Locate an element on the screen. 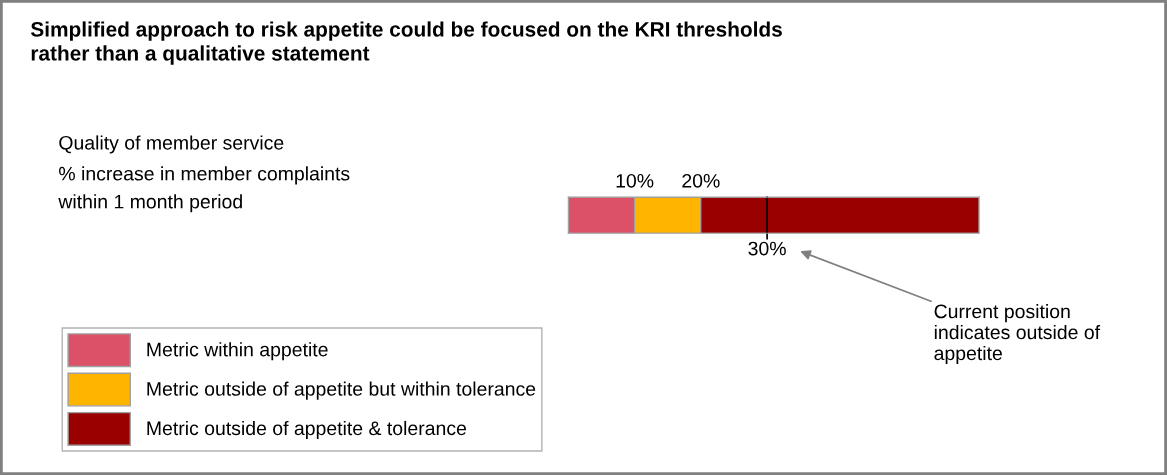  text: Quality of member service is located at coordinates (171, 144).